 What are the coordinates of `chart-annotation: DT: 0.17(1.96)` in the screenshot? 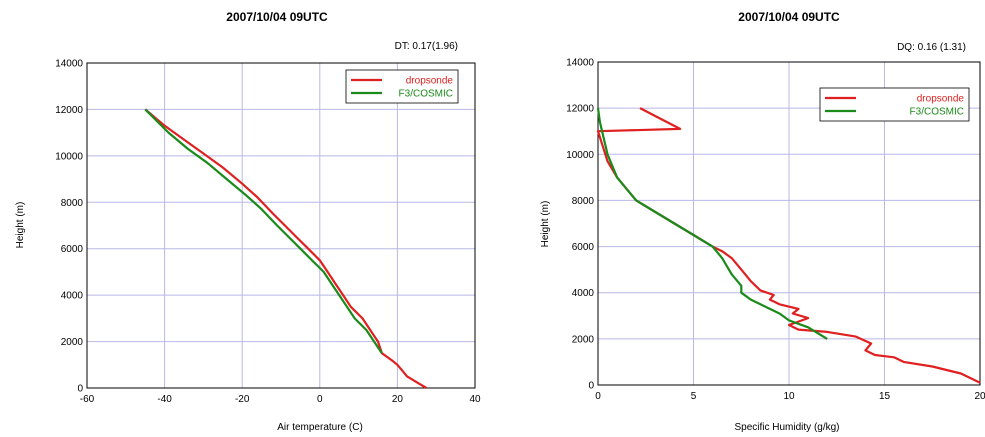 It's located at (426, 46).